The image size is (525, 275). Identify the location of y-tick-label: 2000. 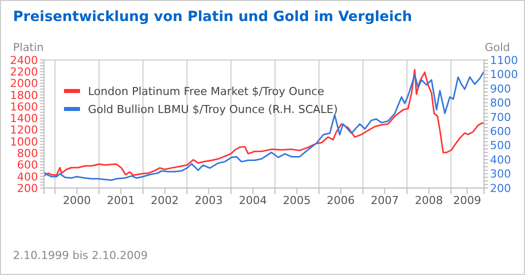
(24, 83).